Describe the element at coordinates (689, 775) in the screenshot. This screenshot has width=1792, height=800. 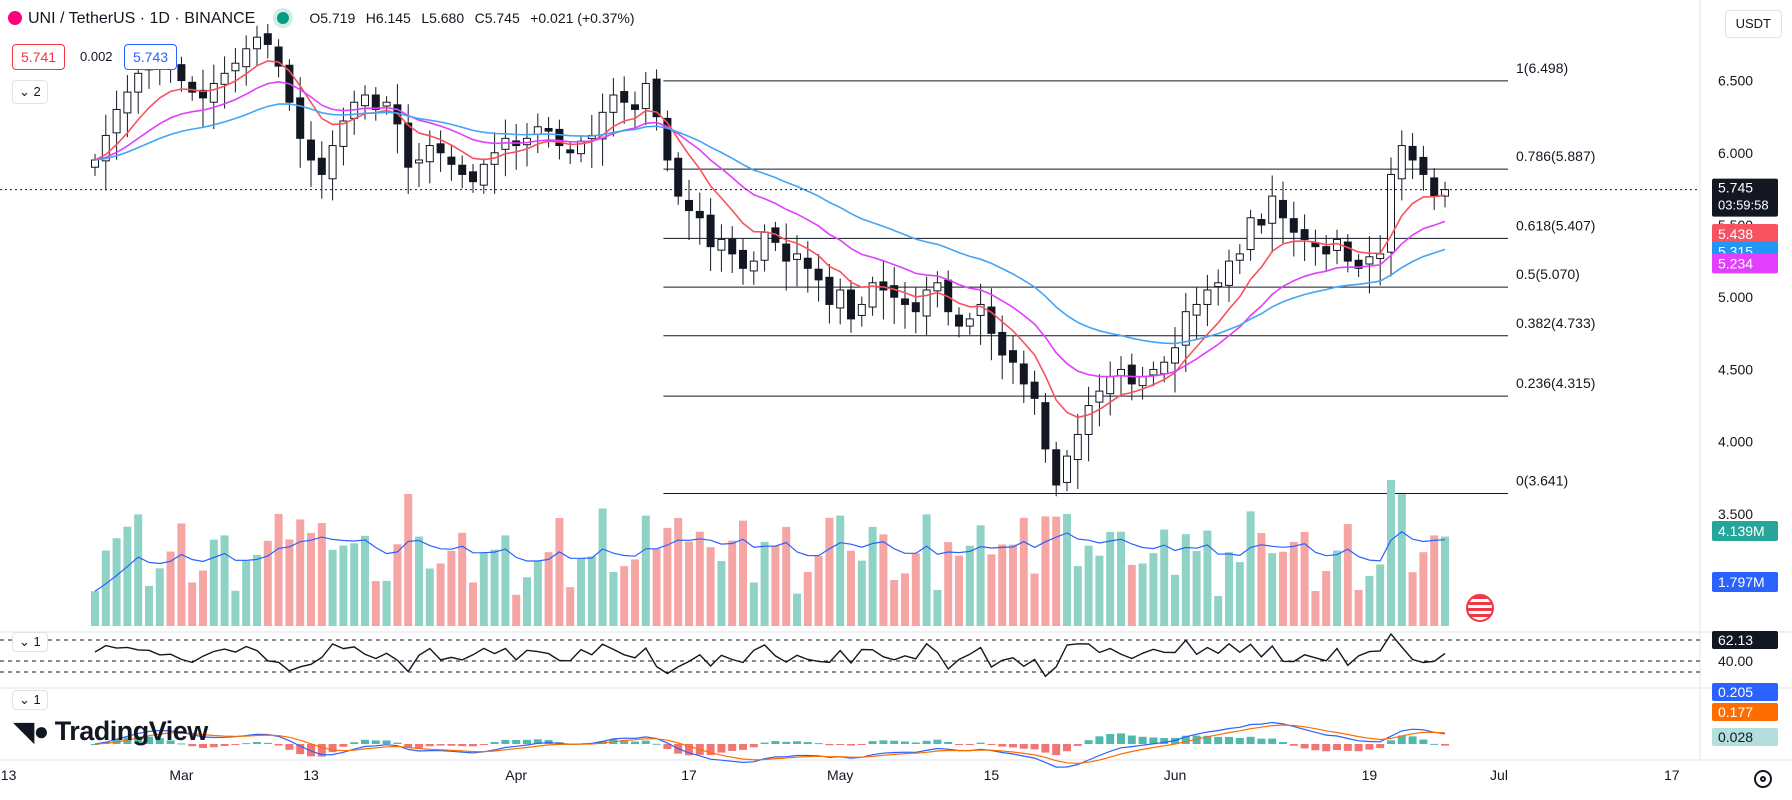
I see `x-tick-label: 17` at that location.